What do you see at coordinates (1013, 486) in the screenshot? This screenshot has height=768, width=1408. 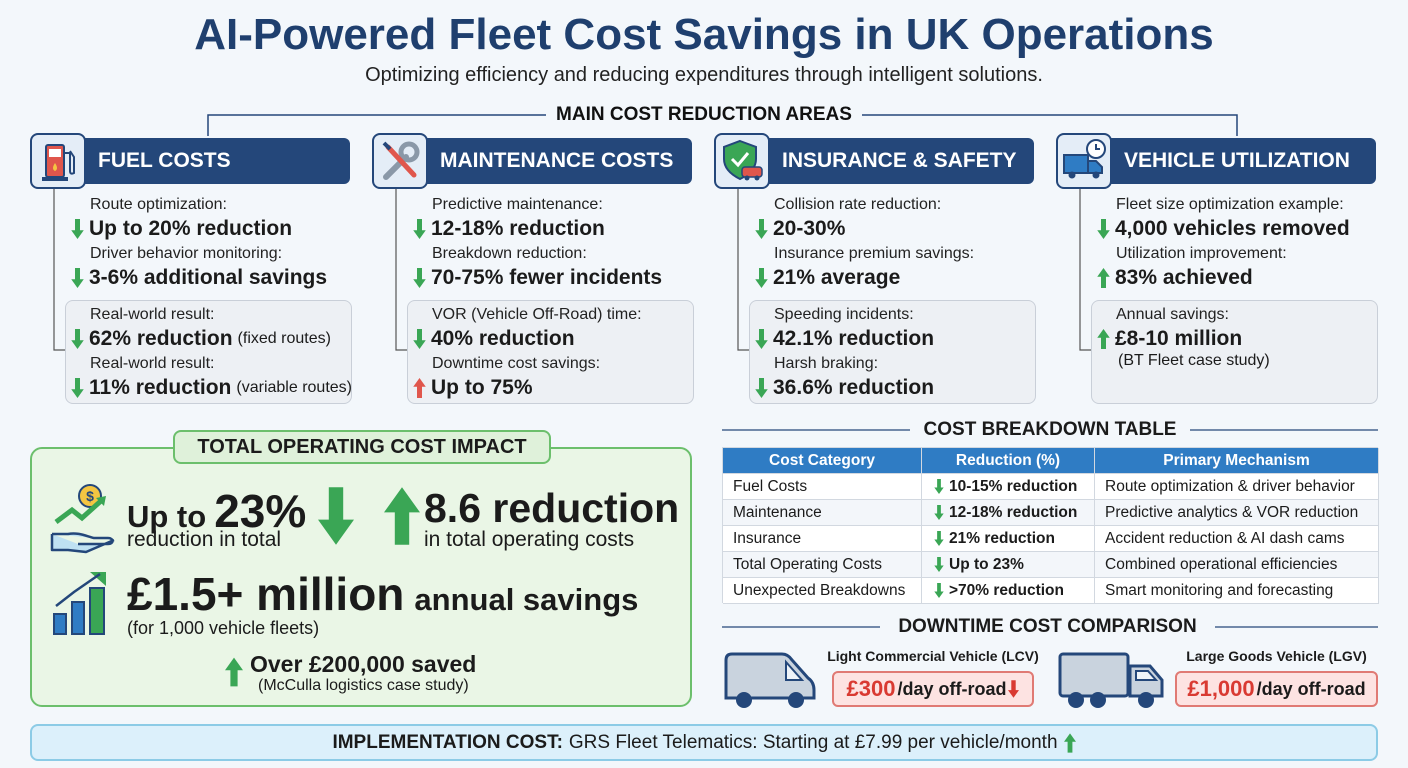 I see `reduction-value: 10-15% reduction` at bounding box center [1013, 486].